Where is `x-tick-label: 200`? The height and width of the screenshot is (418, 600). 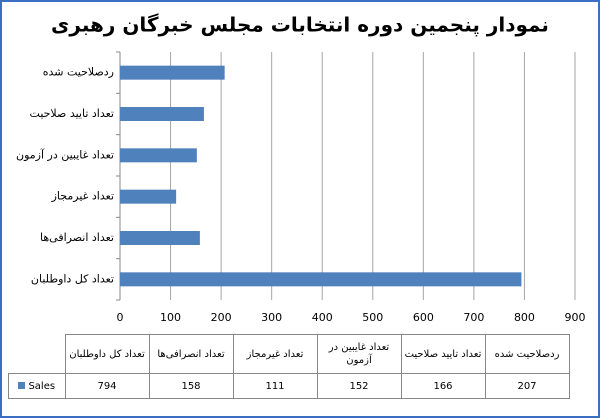 x-tick-label: 200 is located at coordinates (221, 317).